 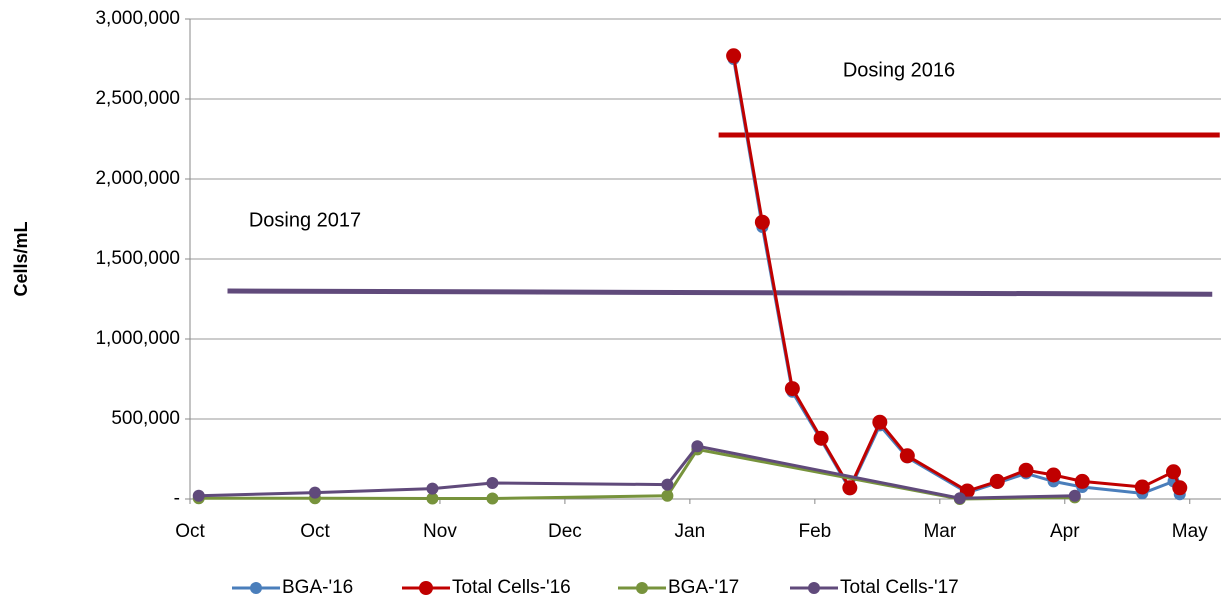 What do you see at coordinates (690, 531) in the screenshot?
I see `x-tick-label: Jan` at bounding box center [690, 531].